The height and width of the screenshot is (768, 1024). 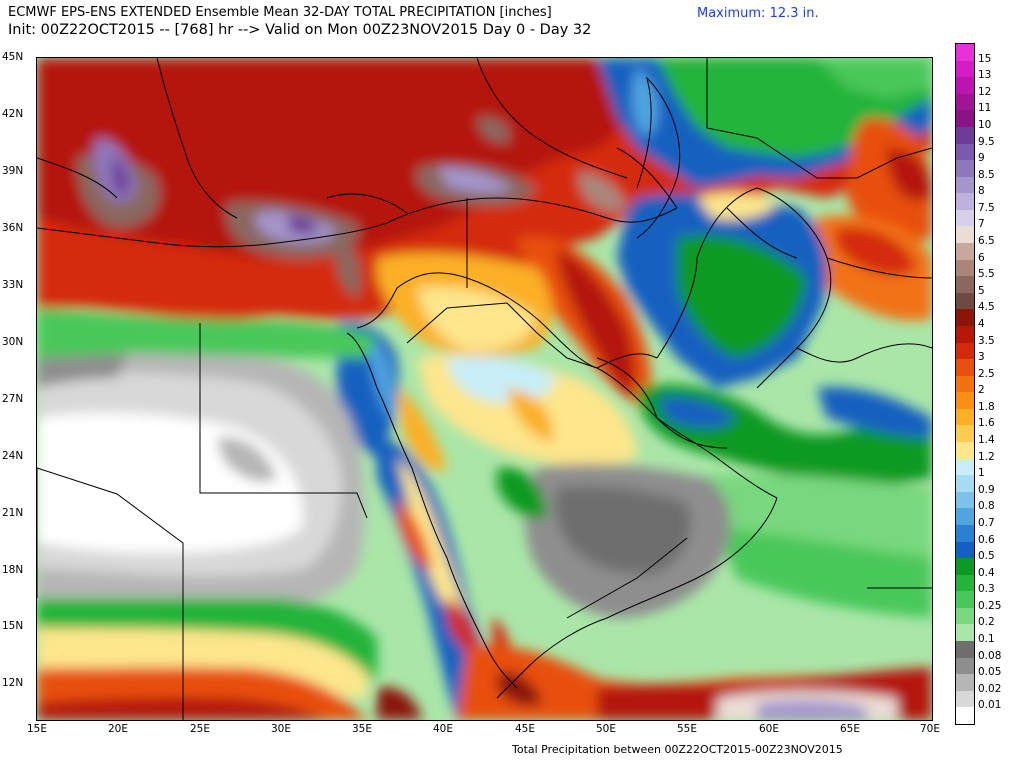 What do you see at coordinates (13, 285) in the screenshot?
I see `lat-label: 33N` at bounding box center [13, 285].